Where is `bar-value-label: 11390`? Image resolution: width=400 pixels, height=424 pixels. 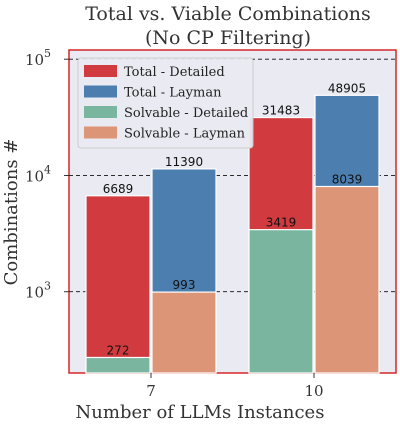 bar-value-label: 11390 is located at coordinates (184, 162).